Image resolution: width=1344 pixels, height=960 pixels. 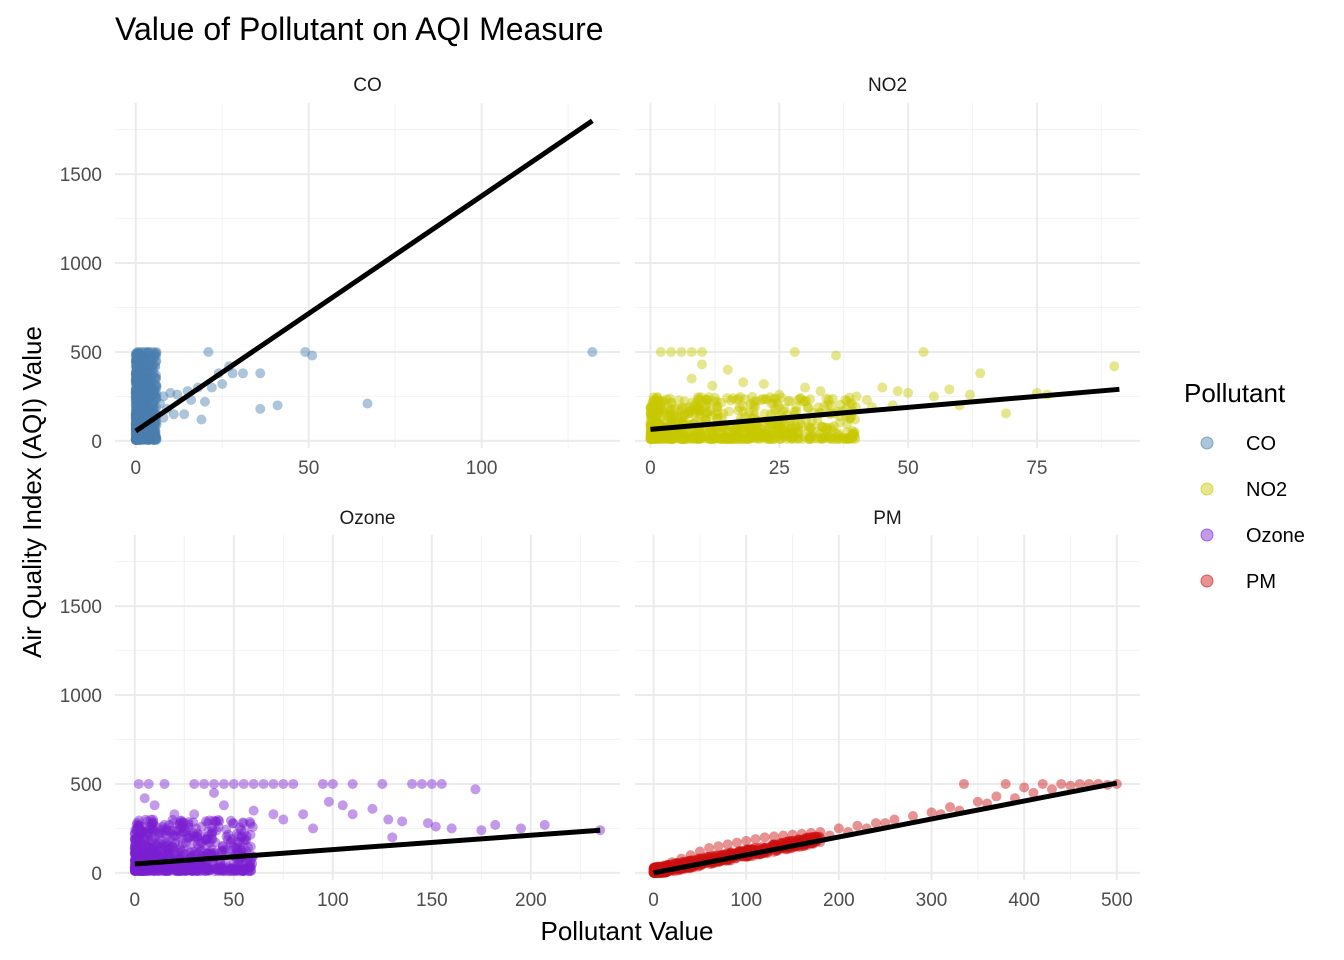 I want to click on x-tick-label: 200, so click(x=839, y=900).